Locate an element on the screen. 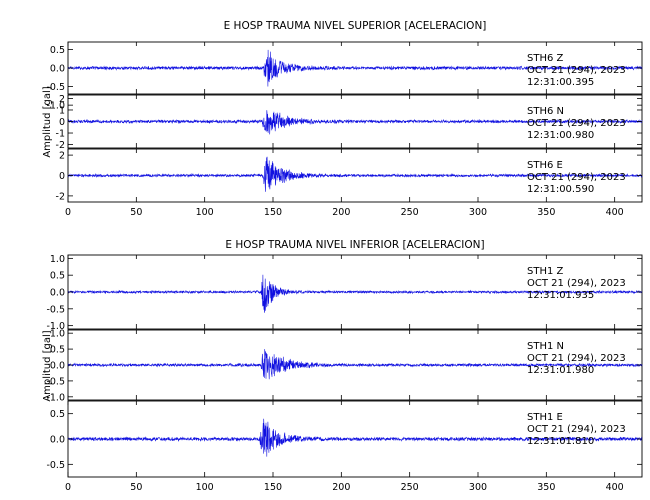 This screenshot has width=650, height=500. channel-label: STH1 N is located at coordinates (545, 346).